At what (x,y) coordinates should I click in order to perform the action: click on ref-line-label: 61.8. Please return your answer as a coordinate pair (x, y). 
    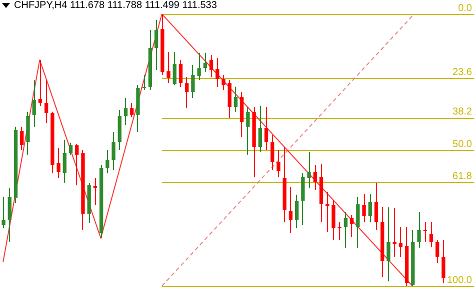
    Looking at the image, I should click on (462, 176).